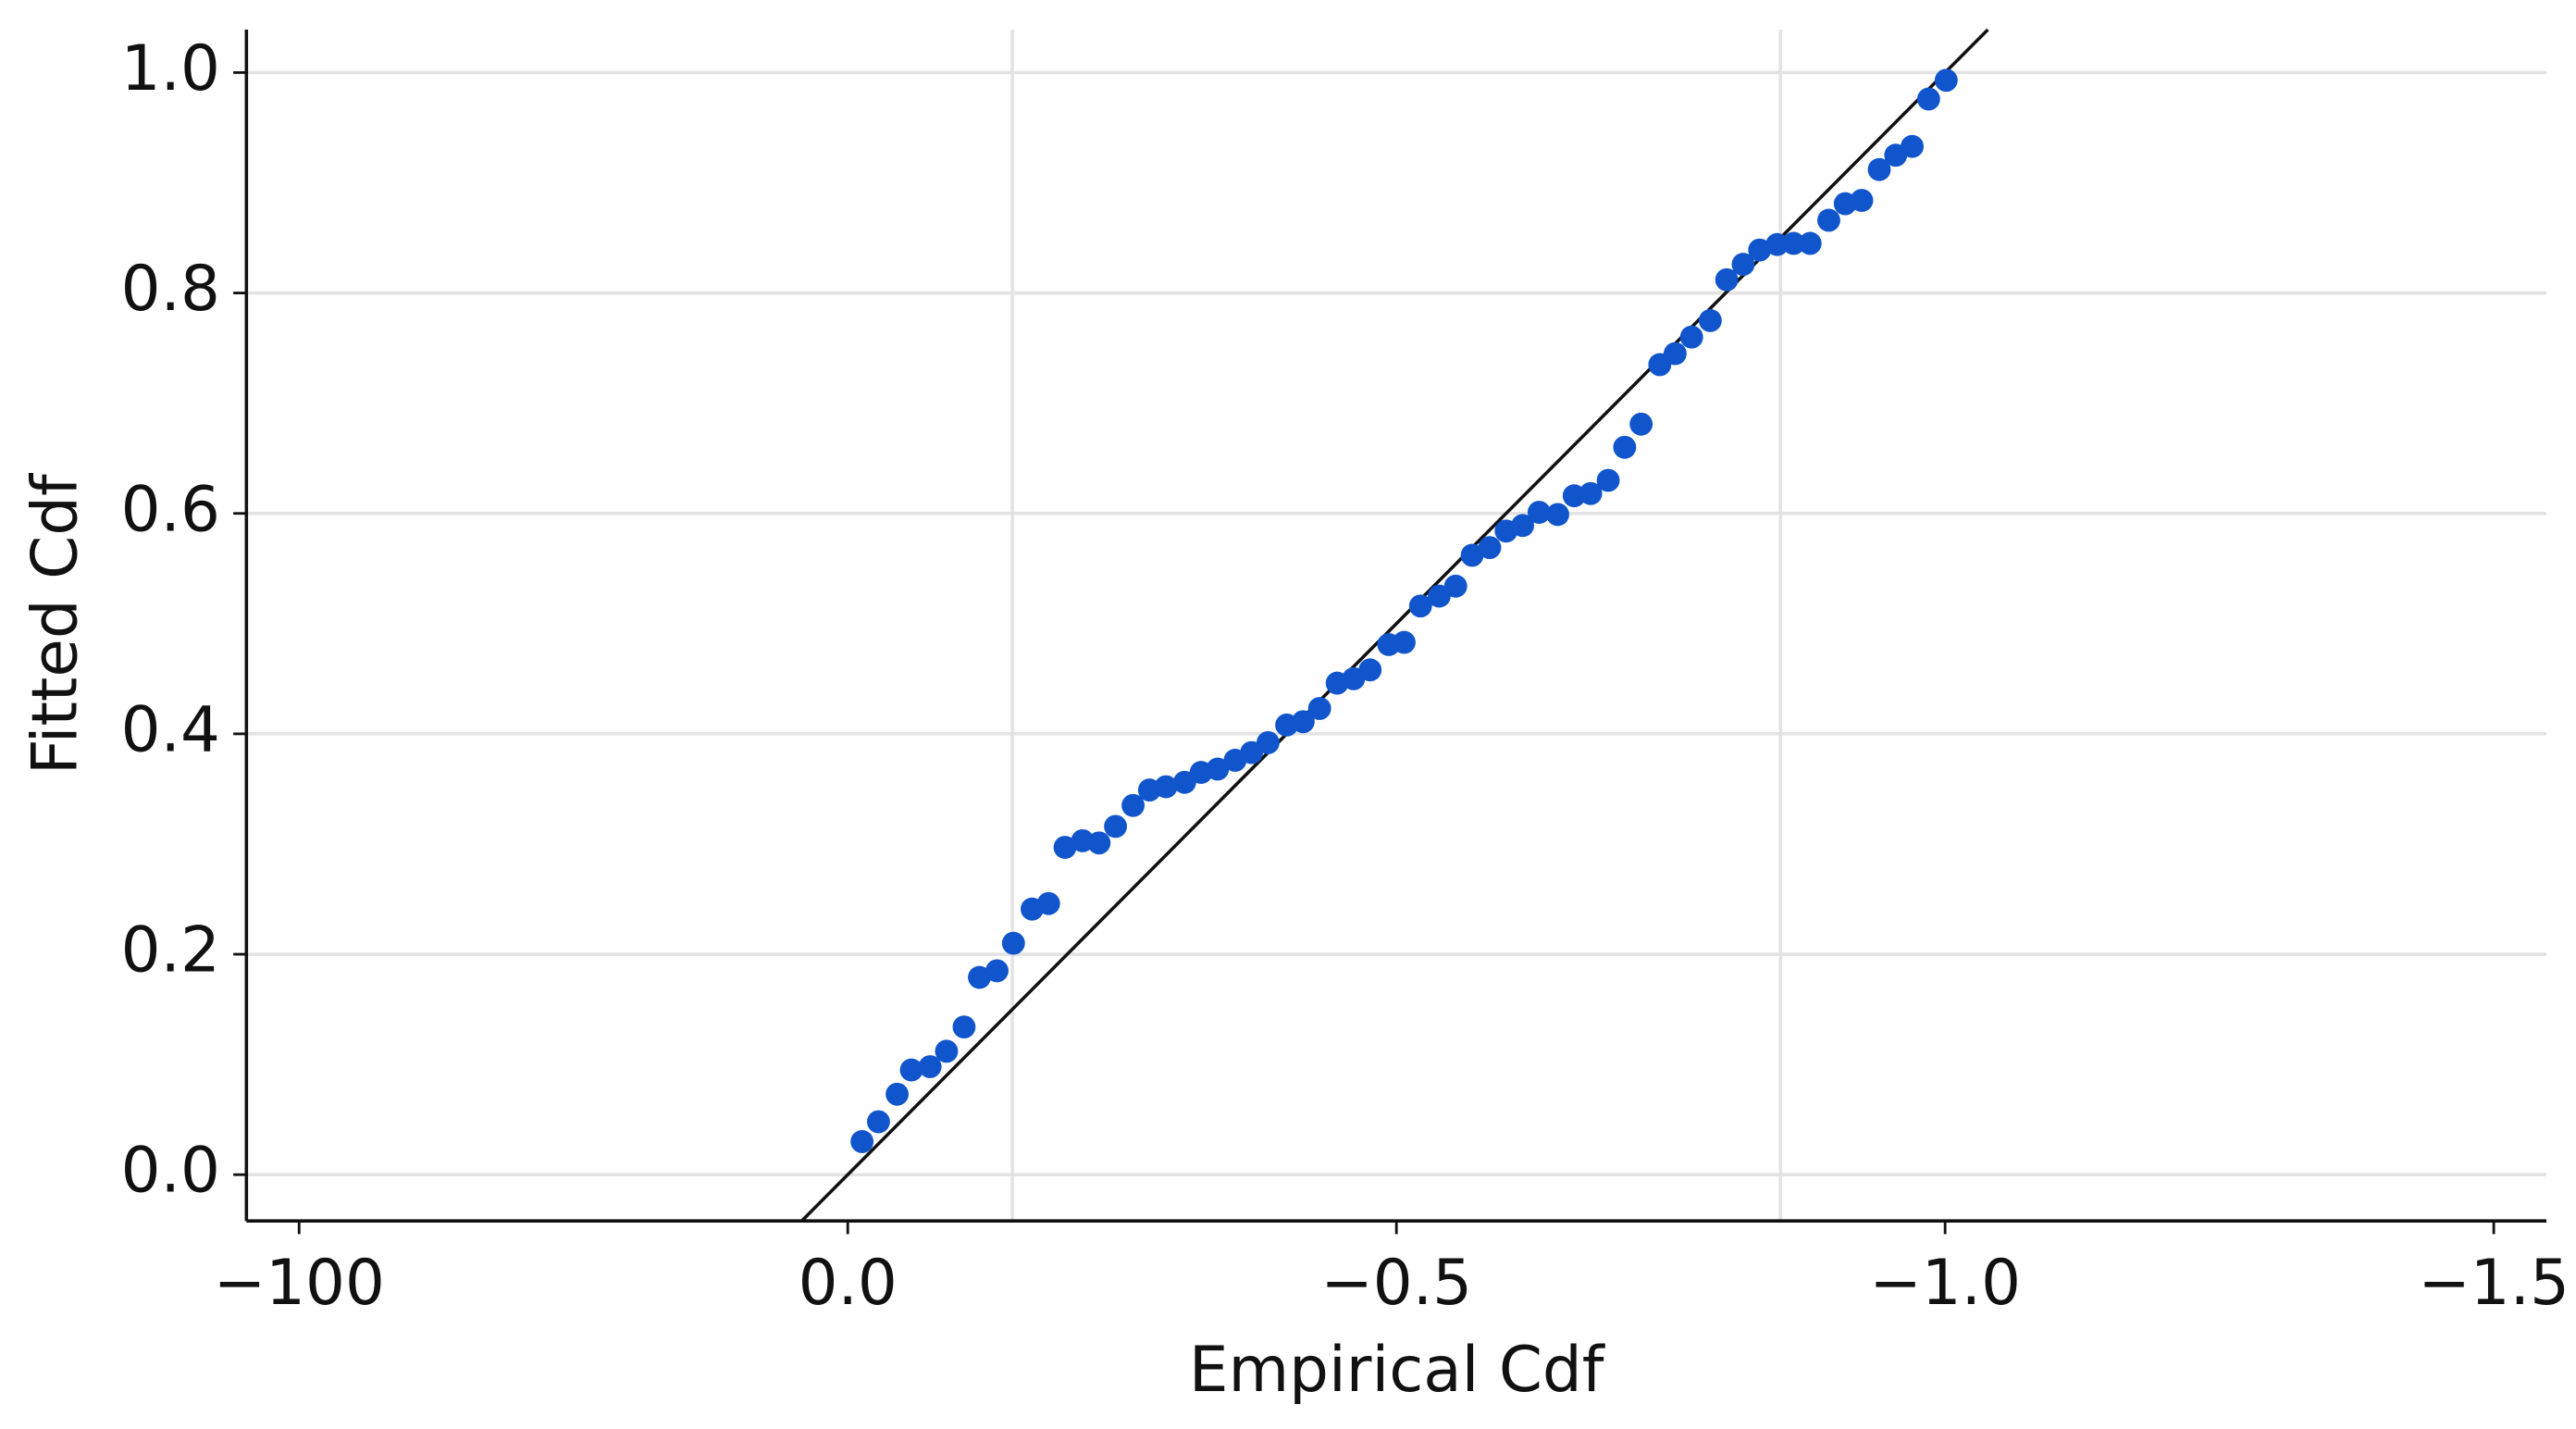 Image resolution: width=2576 pixels, height=1429 pixels. Describe the element at coordinates (1397, 1369) in the screenshot. I see `x-axis-label: Empirical Cdf` at that location.